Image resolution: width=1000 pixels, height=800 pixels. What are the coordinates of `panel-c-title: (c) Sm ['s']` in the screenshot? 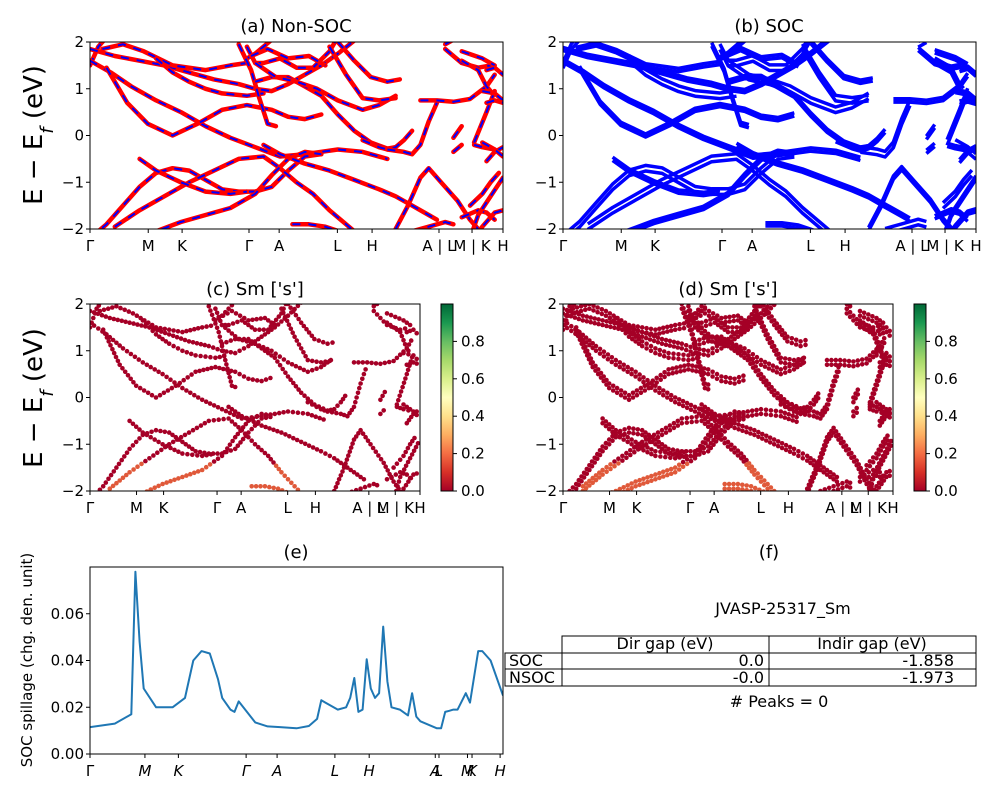 It's located at (255, 289).